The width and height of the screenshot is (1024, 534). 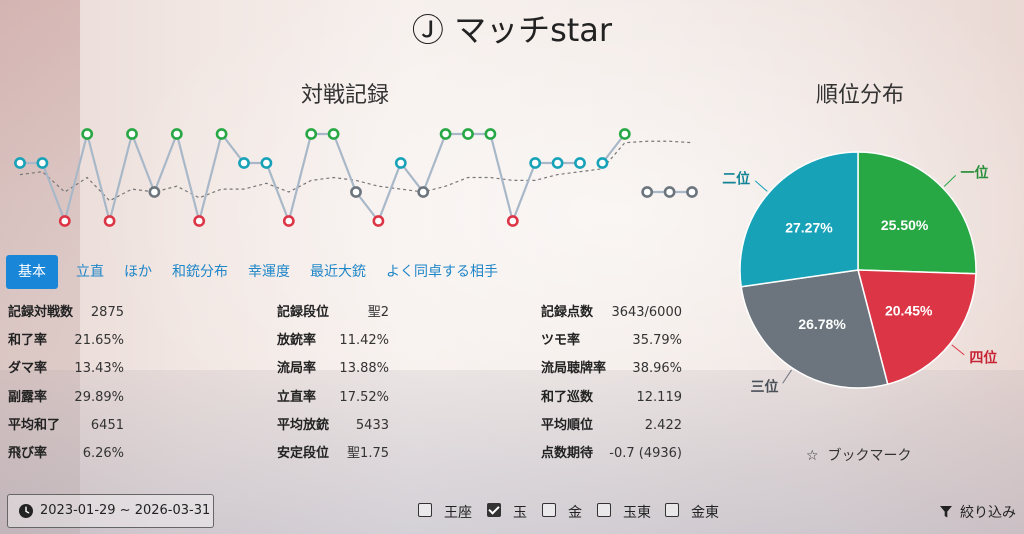 What do you see at coordinates (66, 426) in the screenshot?
I see `stat-row: 平均和了 6451` at bounding box center [66, 426].